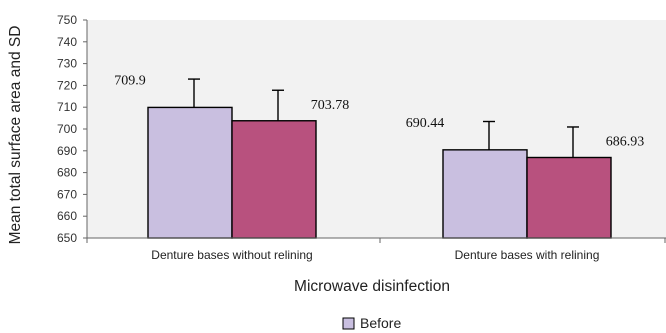 This screenshot has height=333, width=666. I want to click on legend: Before, so click(371, 323).